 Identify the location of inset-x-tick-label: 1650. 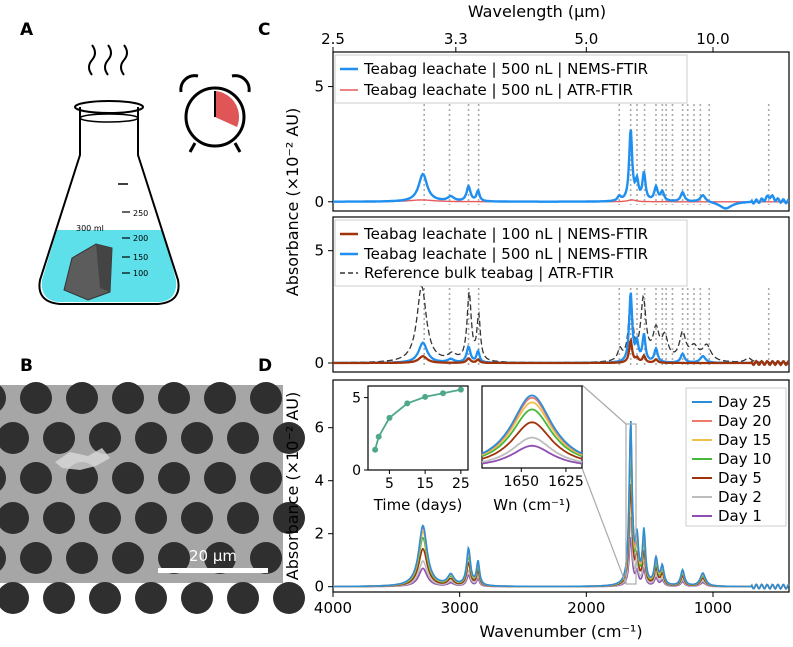
(521, 482).